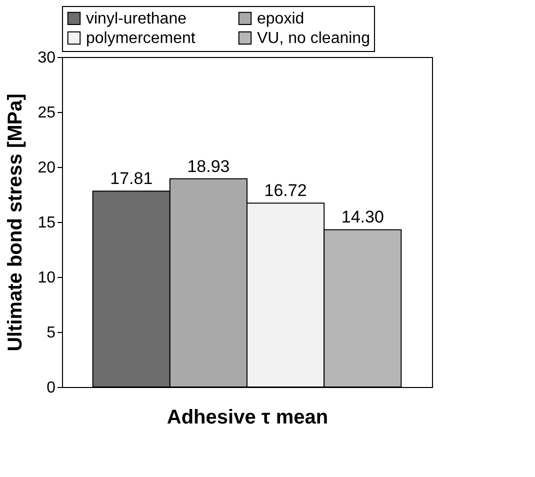 The height and width of the screenshot is (477, 535). Describe the element at coordinates (280, 19) in the screenshot. I see `legend-label: epoxid` at that location.